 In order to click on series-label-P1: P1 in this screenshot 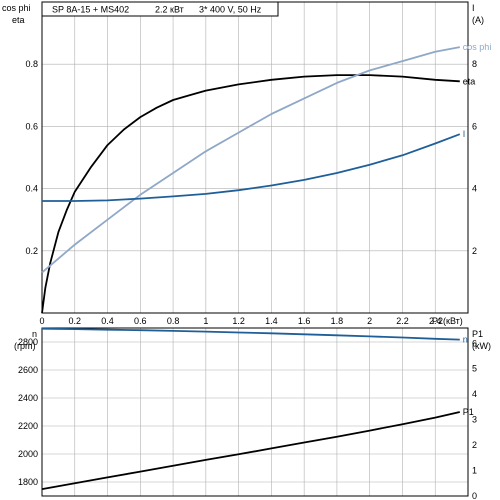, I will do `click(468, 412)`.